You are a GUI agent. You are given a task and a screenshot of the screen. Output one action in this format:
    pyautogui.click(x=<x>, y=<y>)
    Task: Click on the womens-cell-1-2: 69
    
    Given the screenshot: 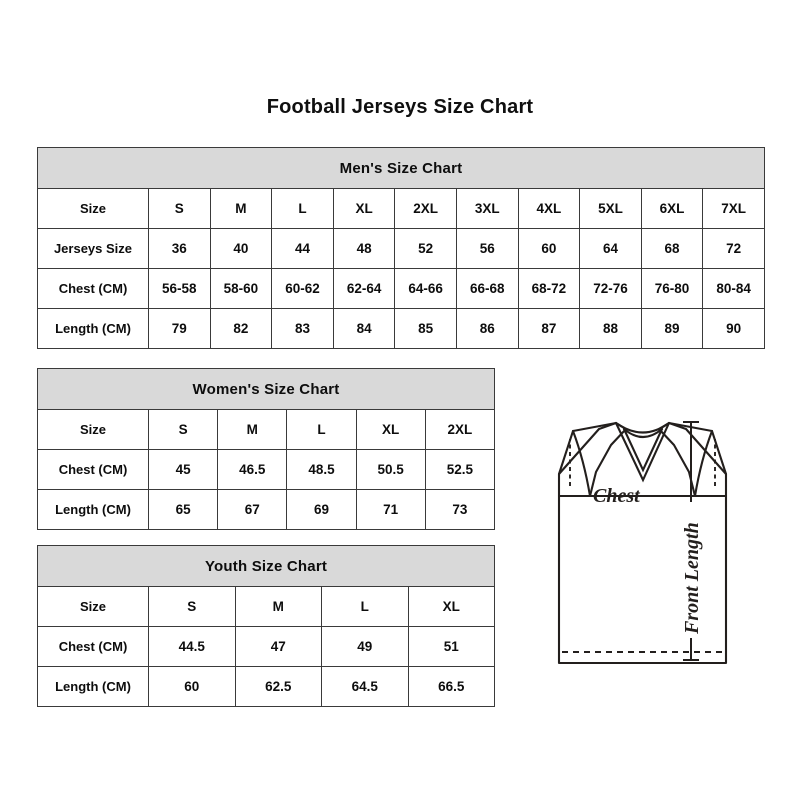 What is the action you would take?
    pyautogui.click(x=321, y=509)
    